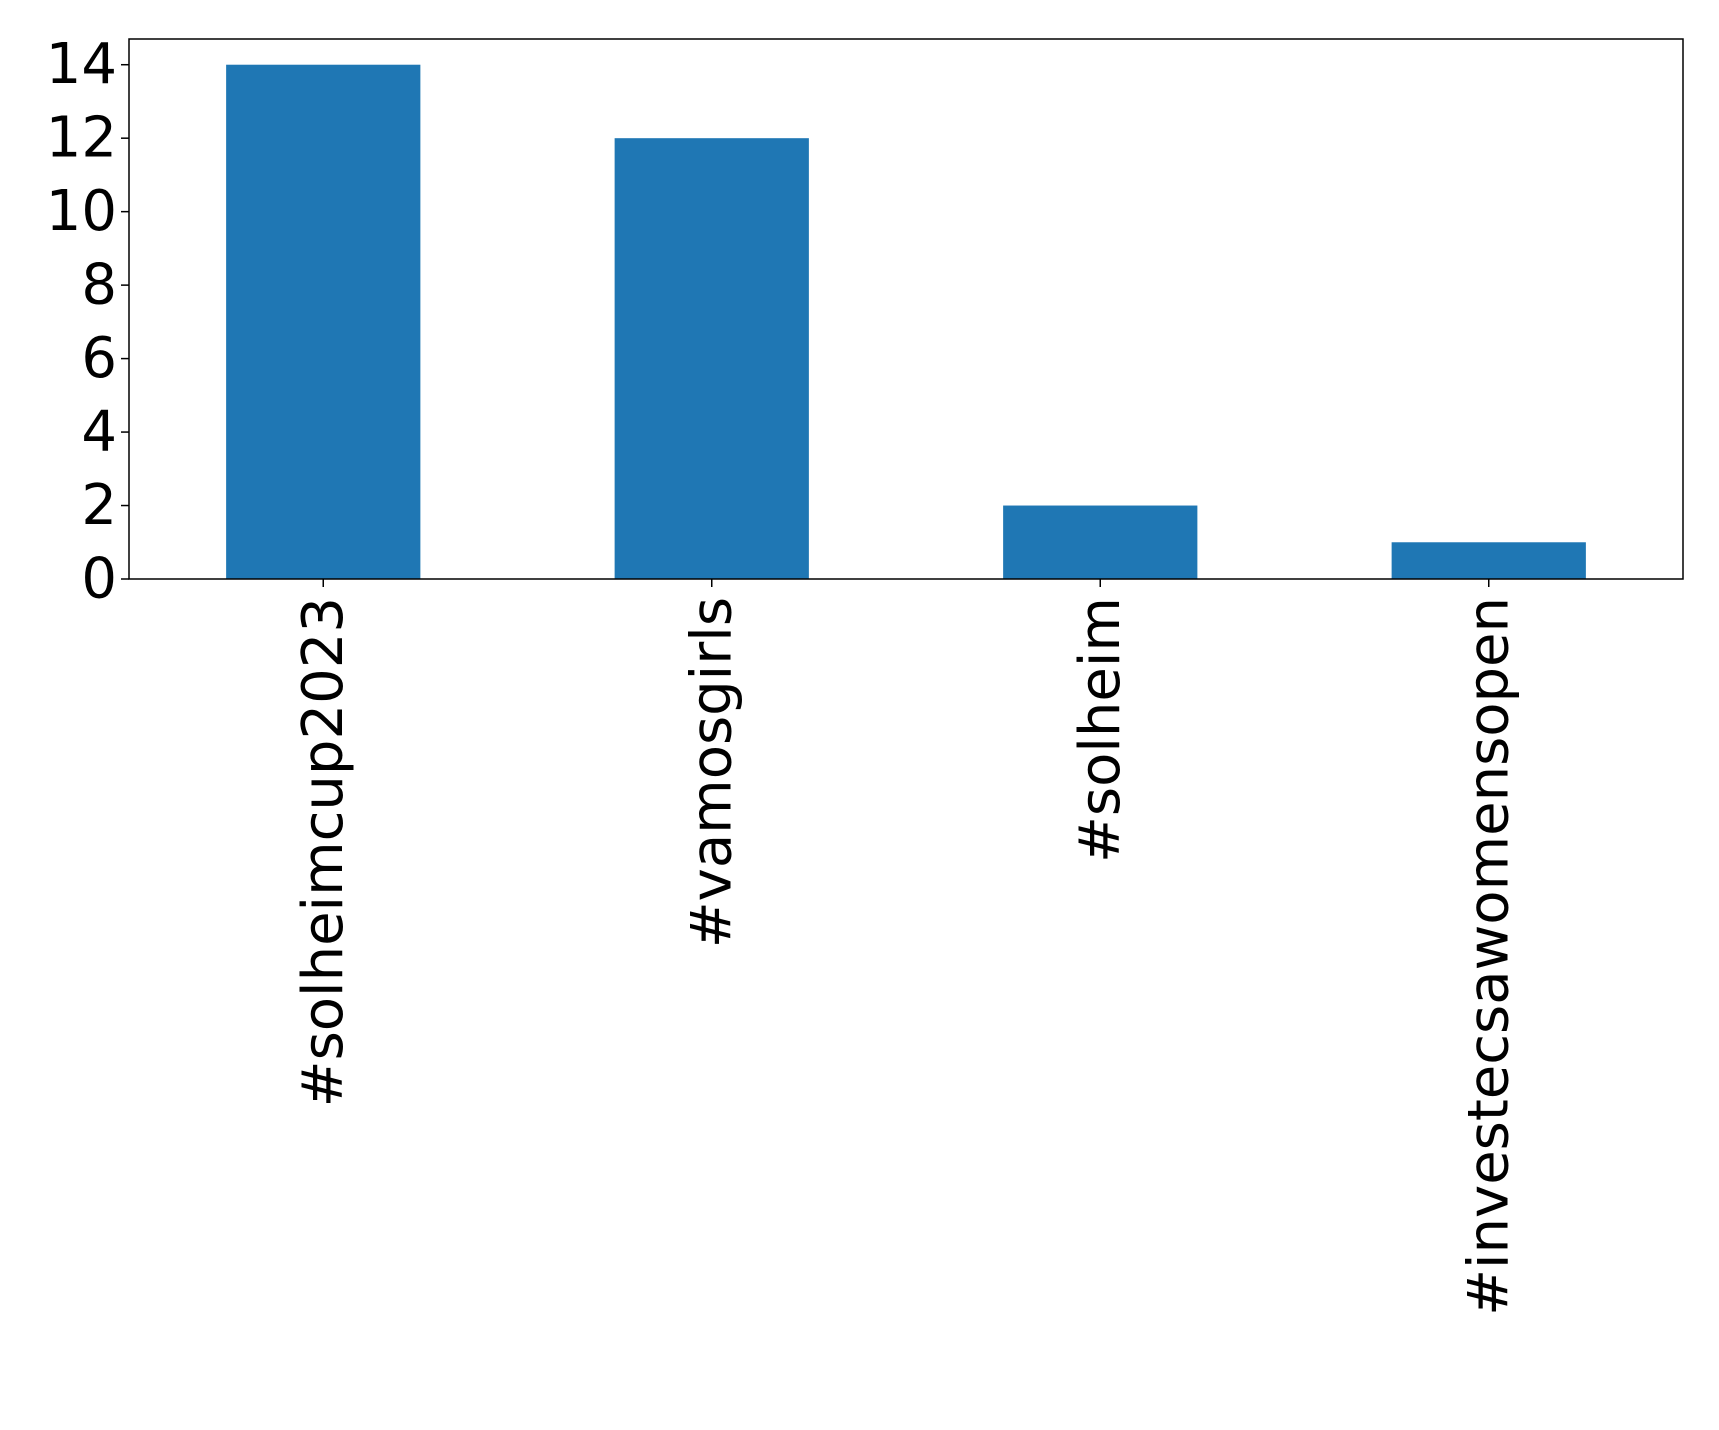 The height and width of the screenshot is (1430, 1719). Describe the element at coordinates (99, 505) in the screenshot. I see `y-tick-label: 2` at that location.